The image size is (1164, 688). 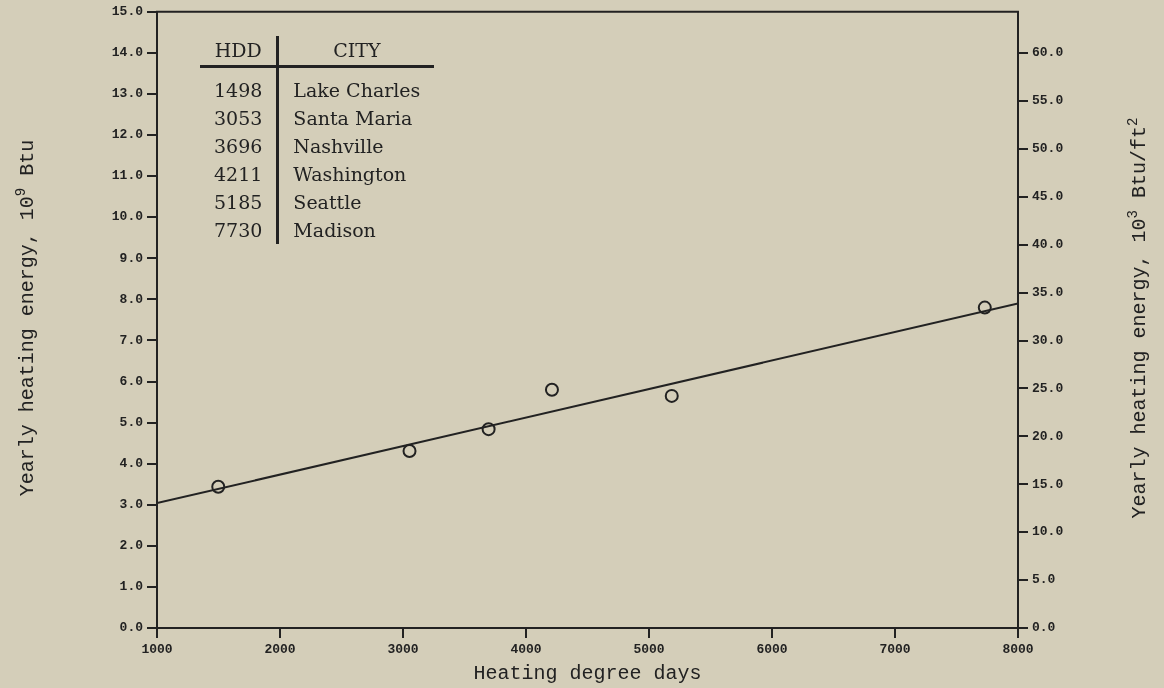 I want to click on y-tick-label: 4.0, so click(x=131, y=463).